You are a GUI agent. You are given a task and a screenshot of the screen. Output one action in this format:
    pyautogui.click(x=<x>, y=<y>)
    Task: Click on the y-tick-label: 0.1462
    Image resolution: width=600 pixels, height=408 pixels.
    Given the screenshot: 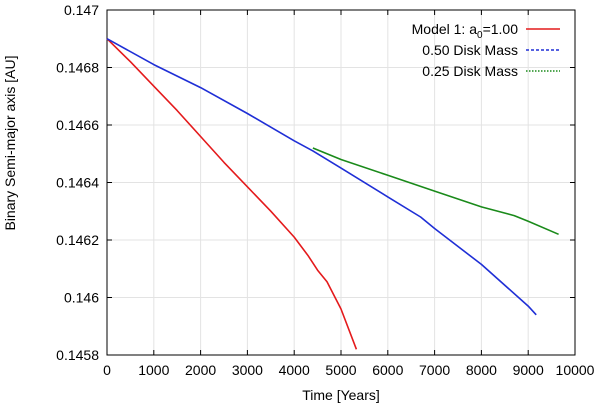 What is the action you would take?
    pyautogui.click(x=77, y=240)
    